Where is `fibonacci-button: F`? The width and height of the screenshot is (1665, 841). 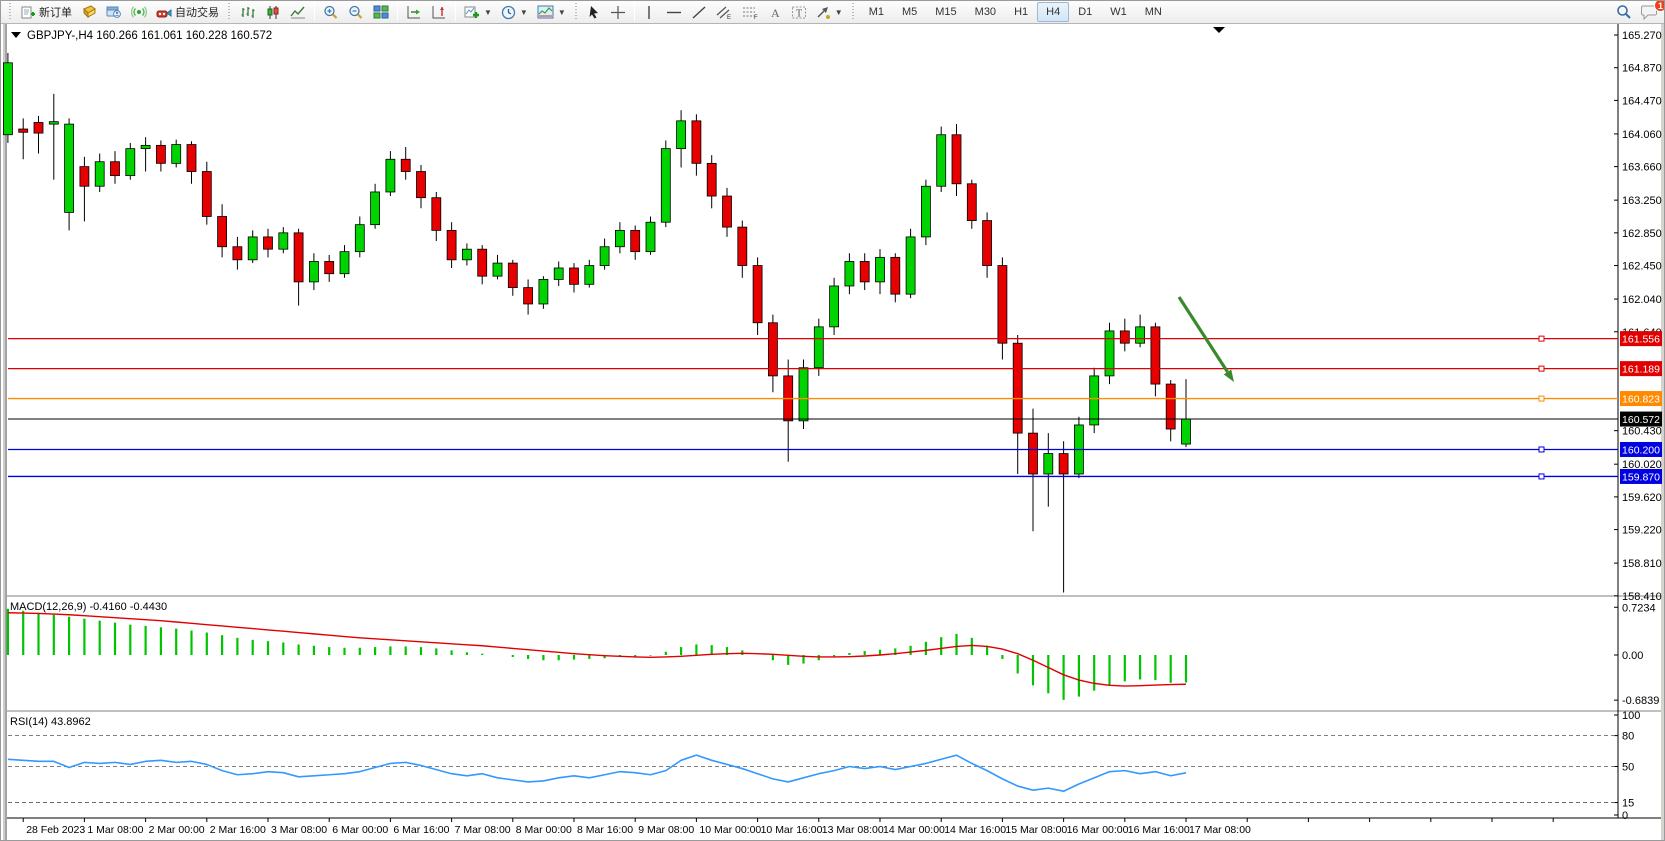 fibonacci-button: F is located at coordinates (750, 12).